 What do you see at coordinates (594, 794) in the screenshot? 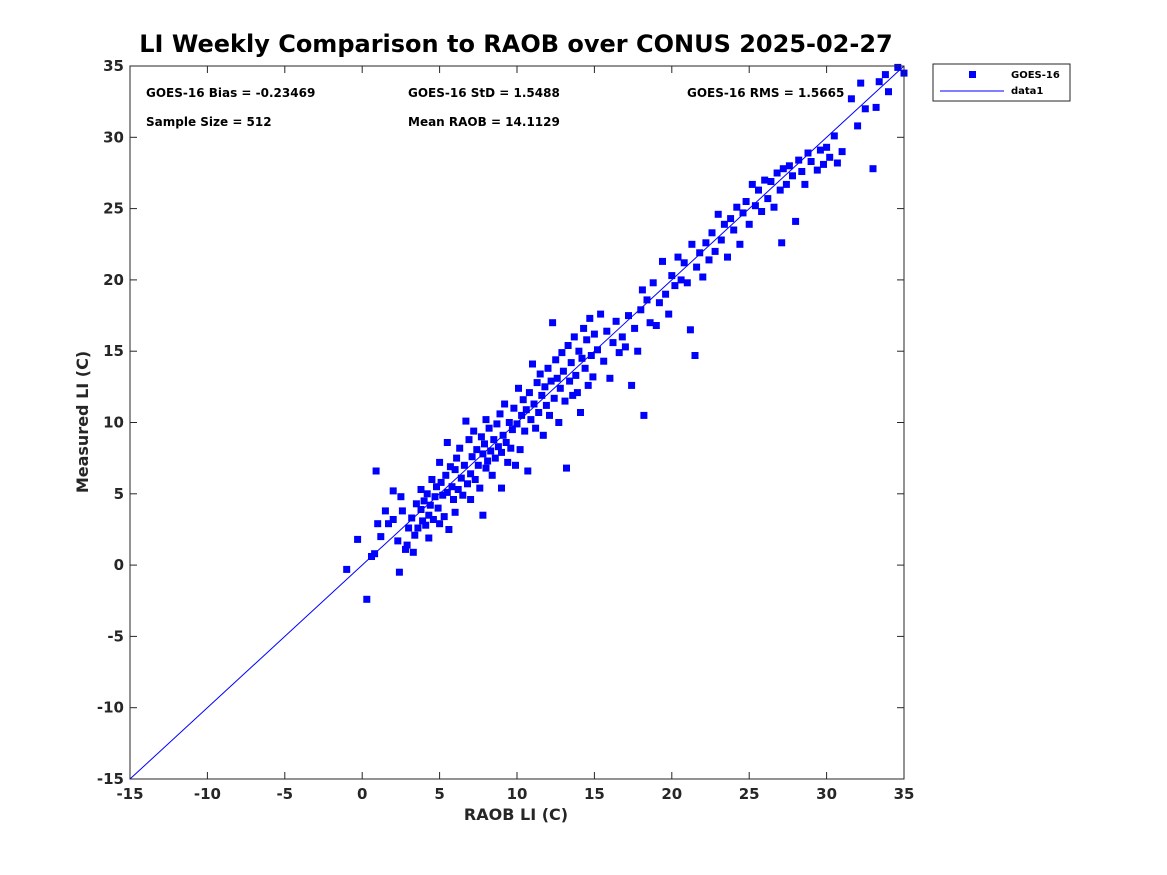
I see `x-tick-label: 15` at bounding box center [594, 794].